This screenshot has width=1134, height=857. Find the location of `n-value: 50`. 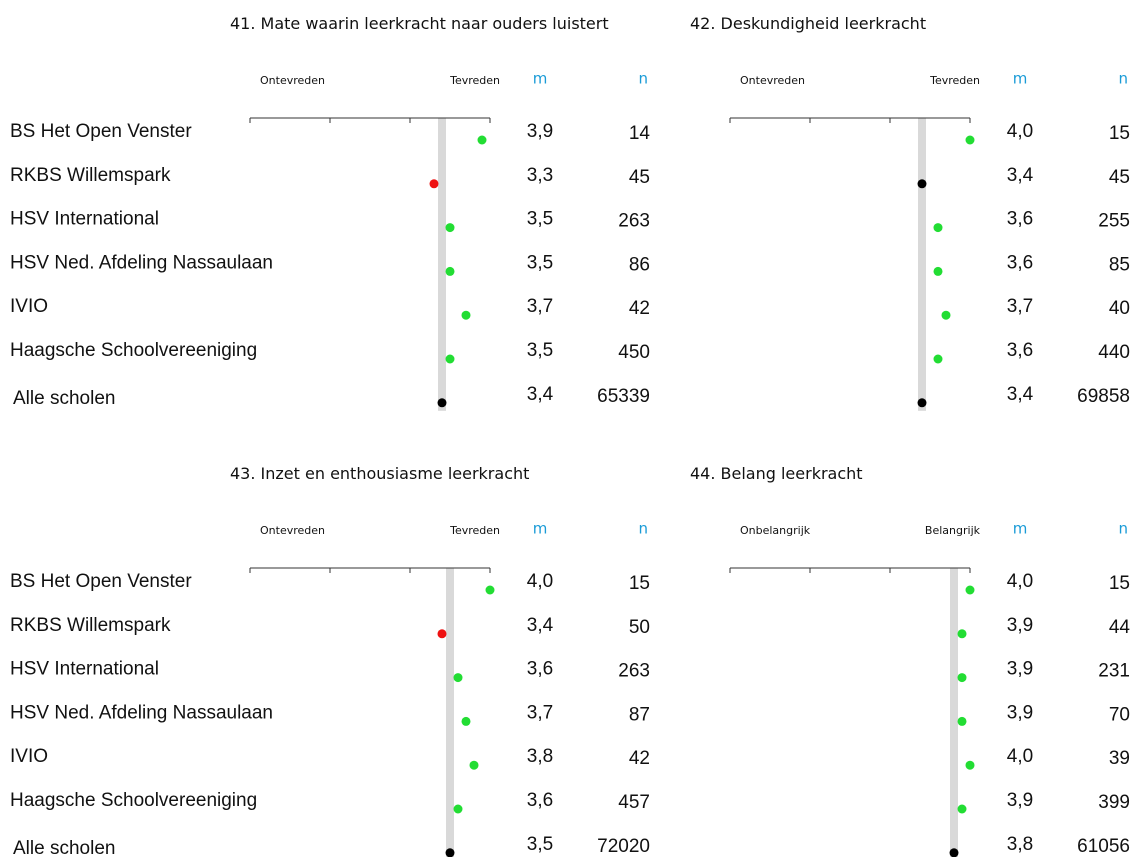

n-value: 50 is located at coordinates (639, 627).